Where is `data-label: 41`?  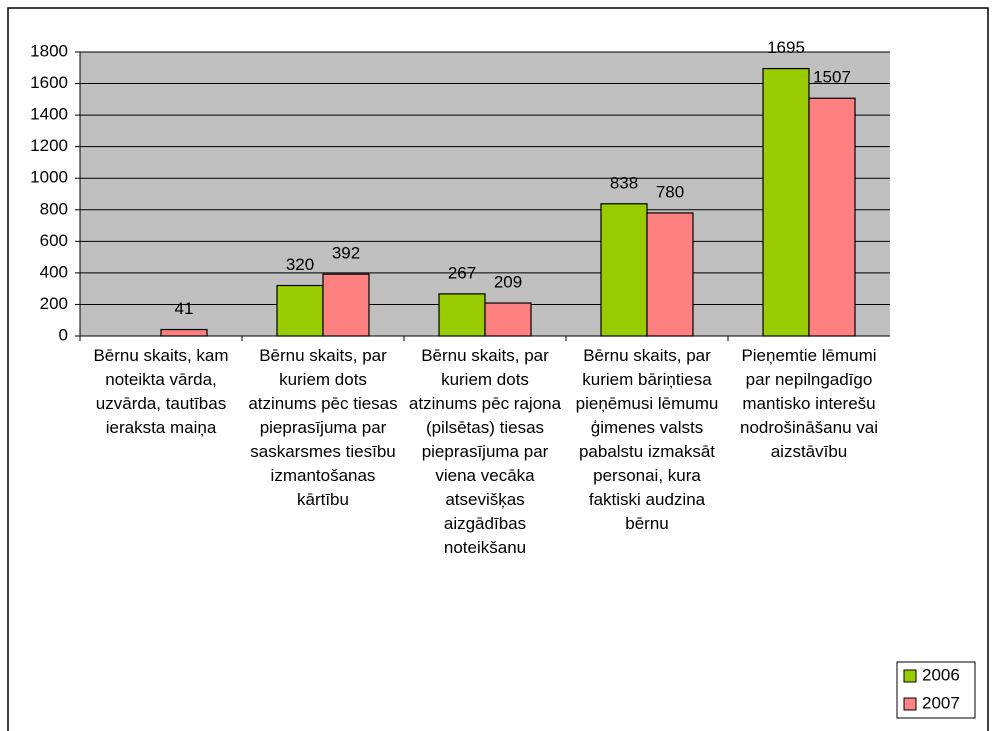
data-label: 41 is located at coordinates (184, 308).